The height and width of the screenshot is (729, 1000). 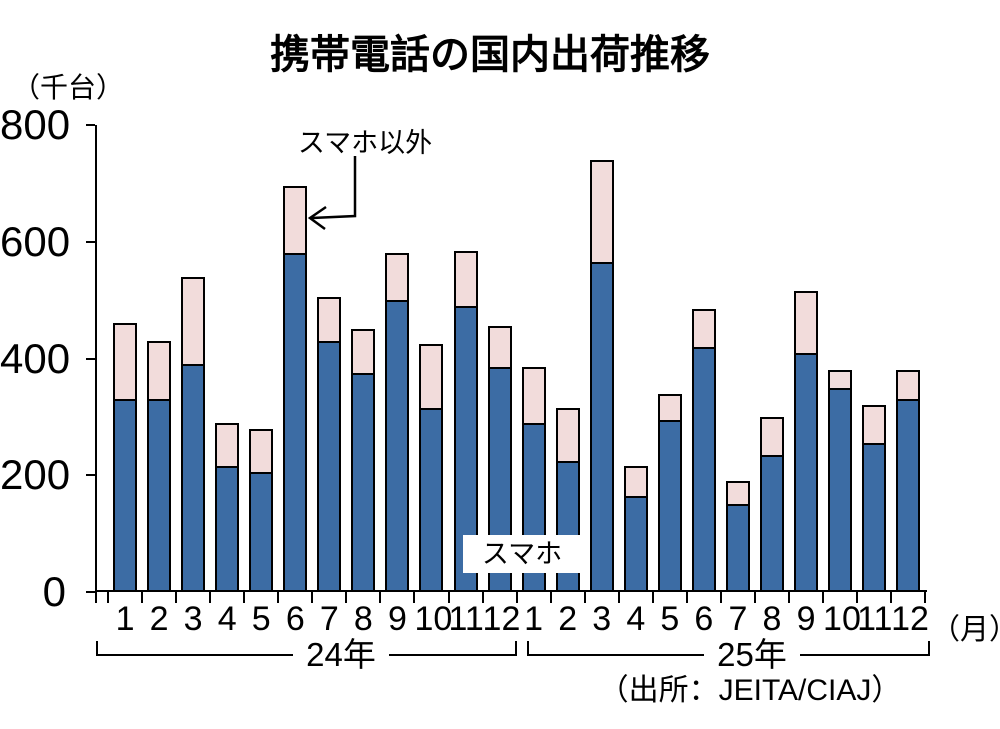 What do you see at coordinates (35, 475) in the screenshot?
I see `y-axis-tick-label: 200` at bounding box center [35, 475].